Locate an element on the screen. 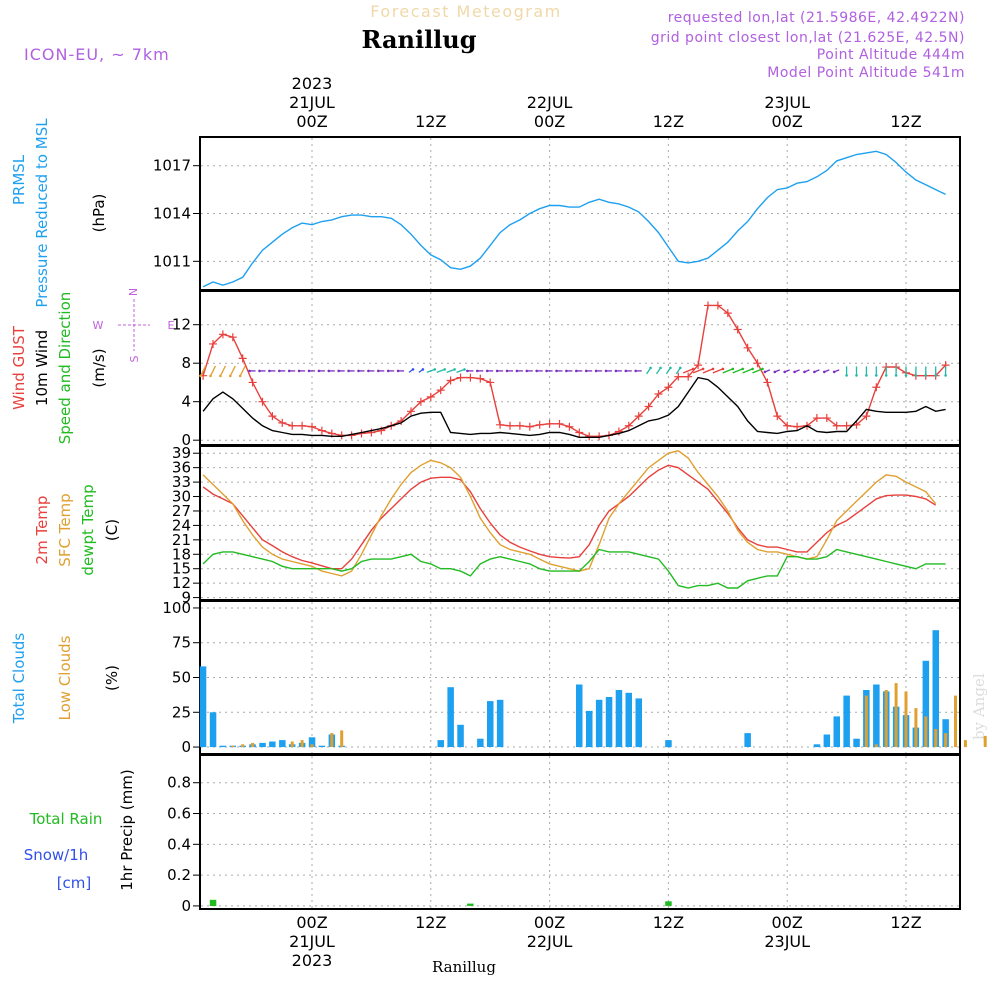  model-label: ICON-EU, ~ 7km is located at coordinates (97, 54).